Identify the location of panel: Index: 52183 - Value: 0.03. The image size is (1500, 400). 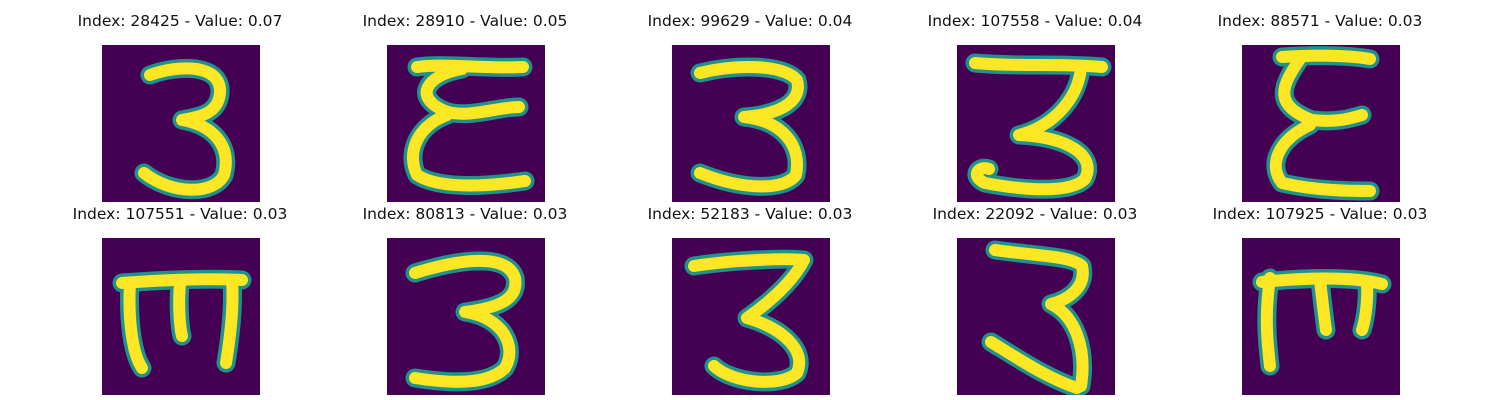
(750, 299).